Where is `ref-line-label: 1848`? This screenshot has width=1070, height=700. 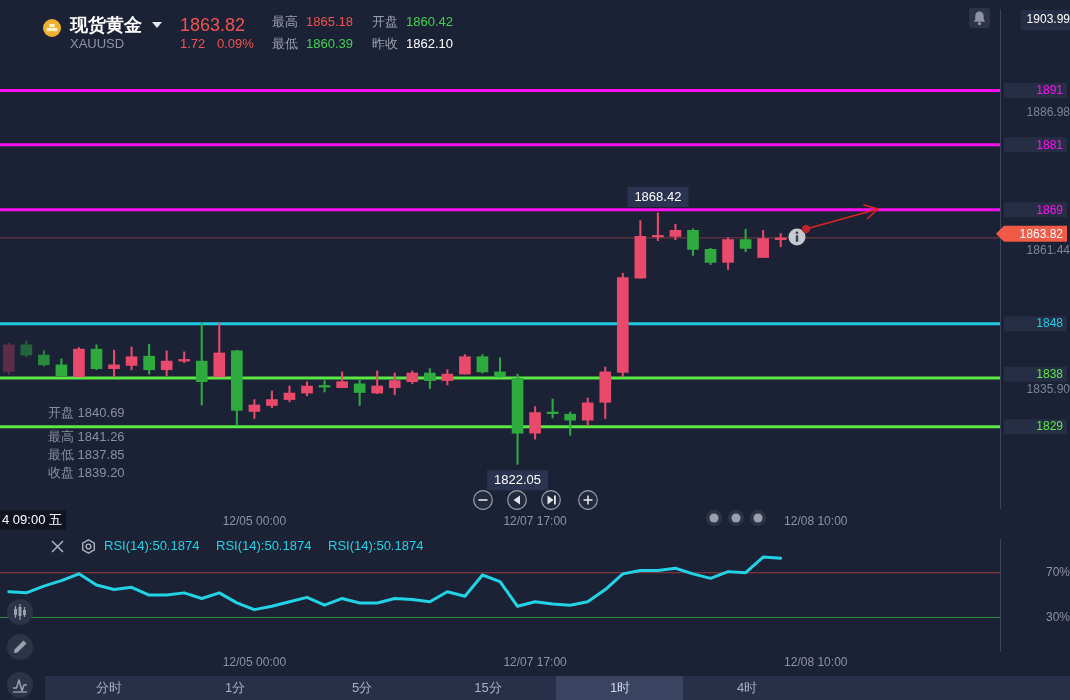 ref-line-label: 1848 is located at coordinates (1050, 323).